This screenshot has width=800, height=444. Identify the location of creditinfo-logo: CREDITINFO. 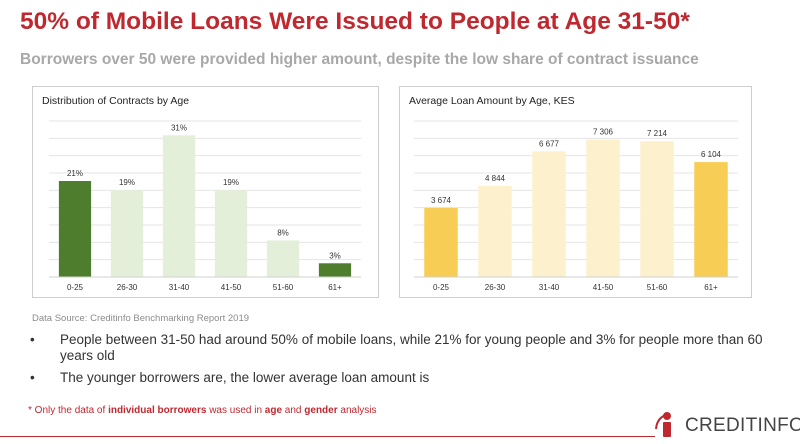
(726, 425).